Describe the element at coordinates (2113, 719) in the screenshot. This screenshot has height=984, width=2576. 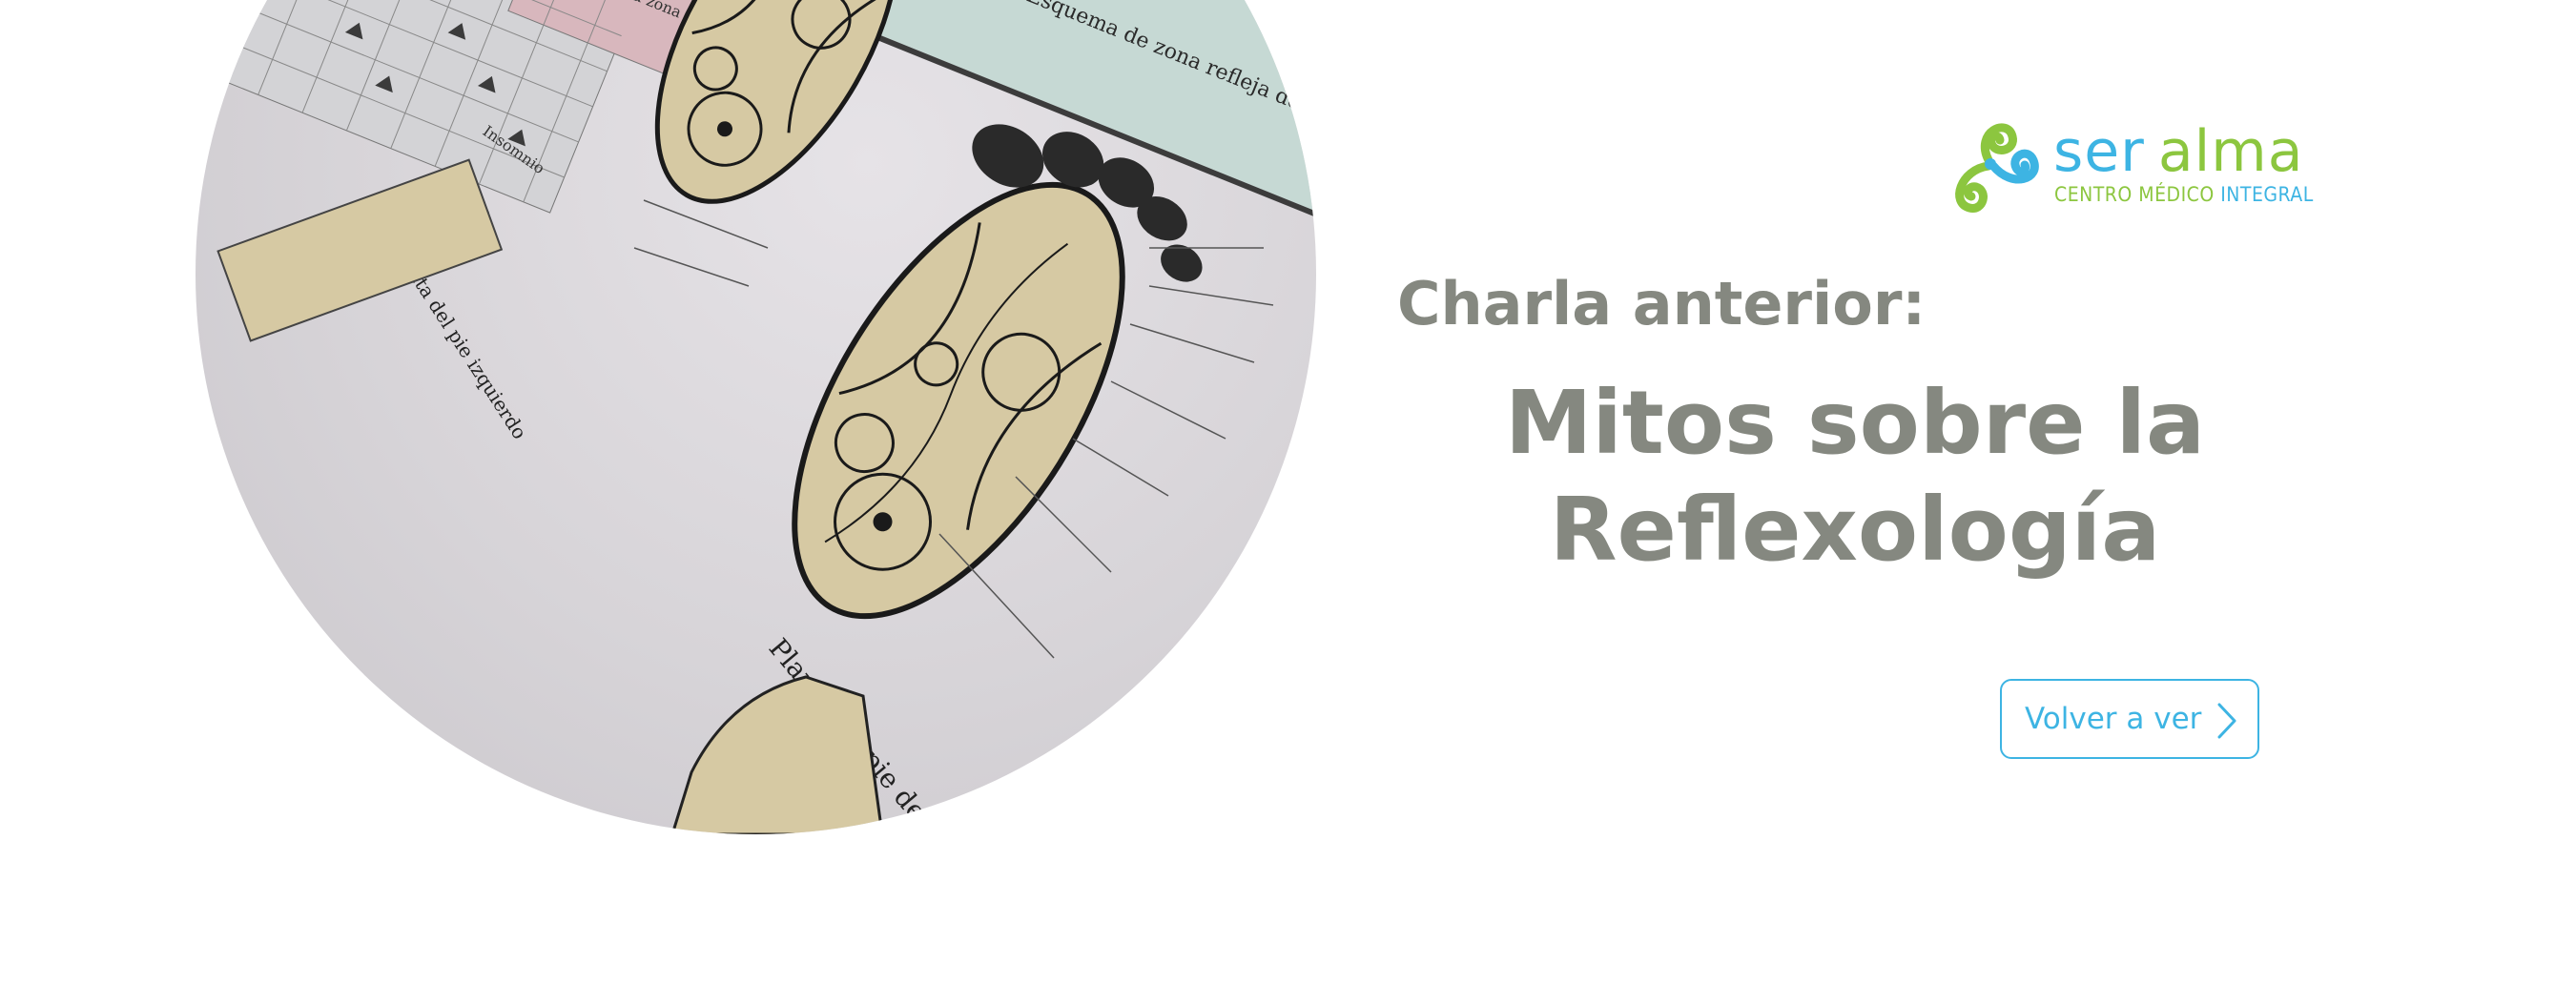
I see `watch-again-button-label: Volver a ver` at that location.